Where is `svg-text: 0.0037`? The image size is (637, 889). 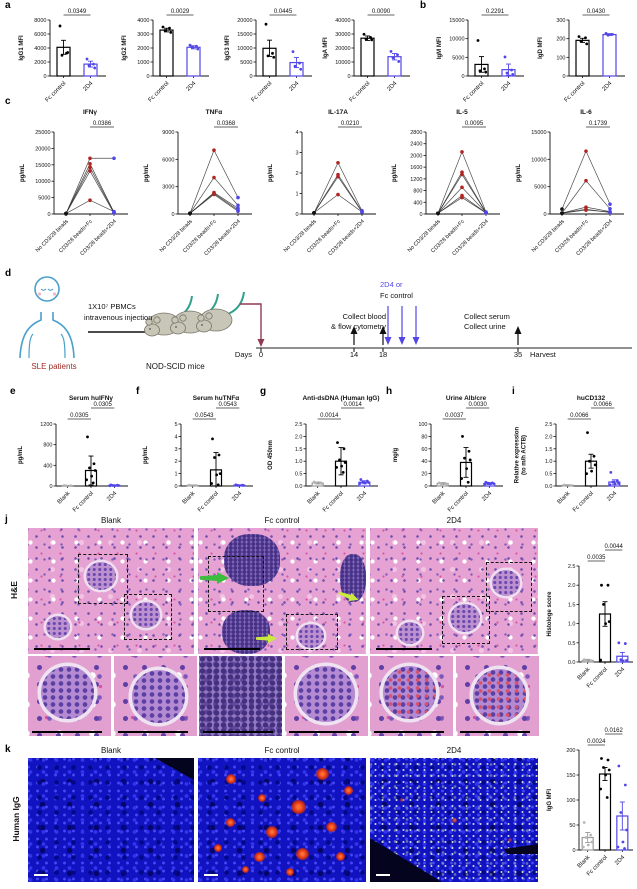
svg-text: 0.0037 is located at coordinates (454, 416).